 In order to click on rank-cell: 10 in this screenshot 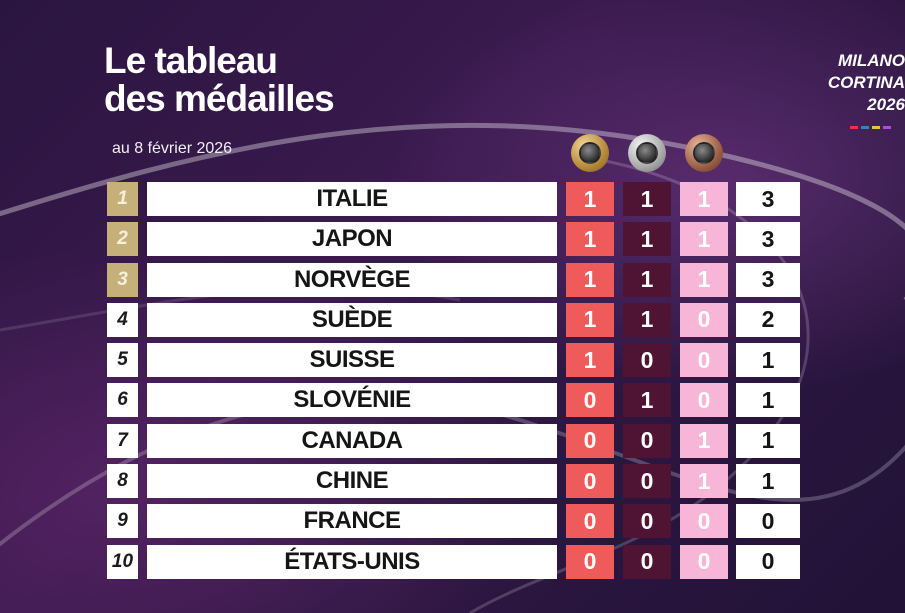, I will do `click(122, 561)`.